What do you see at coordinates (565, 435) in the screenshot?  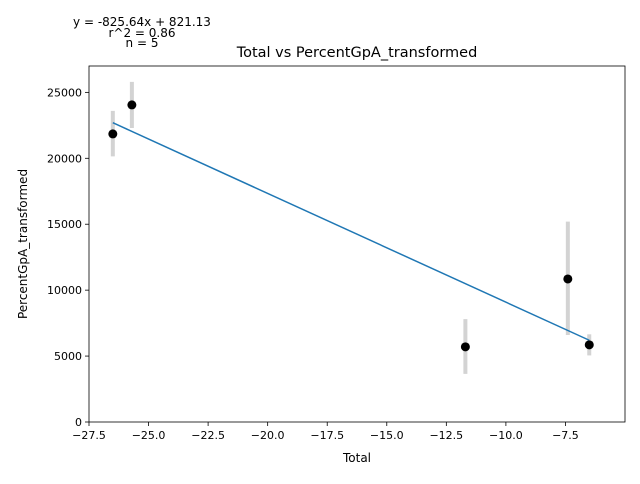 I see `x-tick-label-8: −7.5` at bounding box center [565, 435].